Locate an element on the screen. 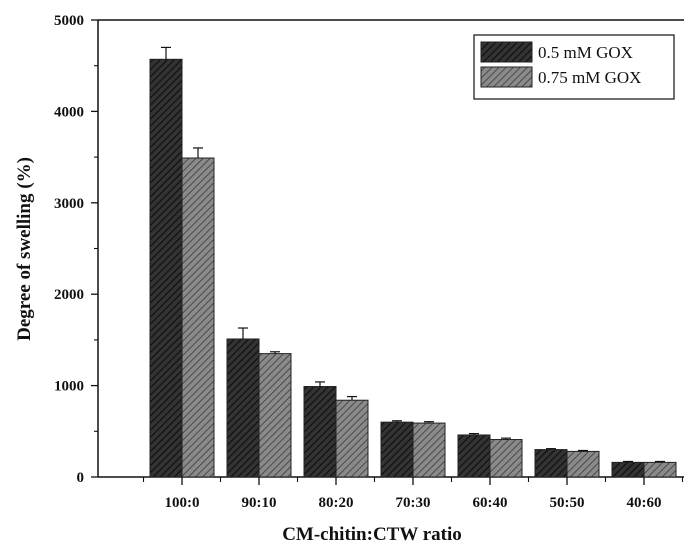  x-tick-label: 50:50 is located at coordinates (567, 503).